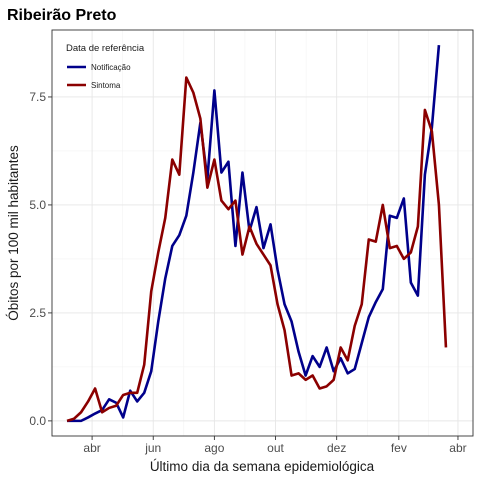  What do you see at coordinates (152, 448) in the screenshot?
I see `x-tick-label: jun` at bounding box center [152, 448].